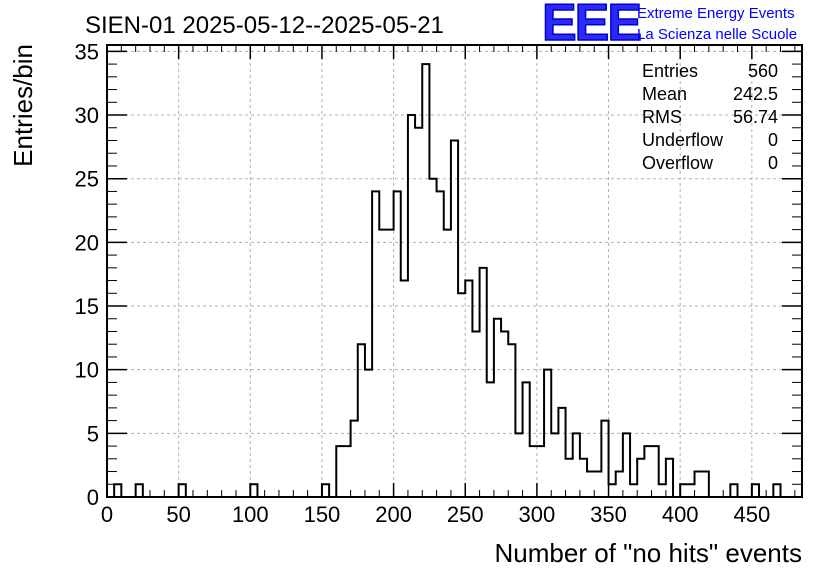 Image resolution: width=836 pixels, height=572 pixels. I want to click on y-tick-label: 10, so click(87, 370).